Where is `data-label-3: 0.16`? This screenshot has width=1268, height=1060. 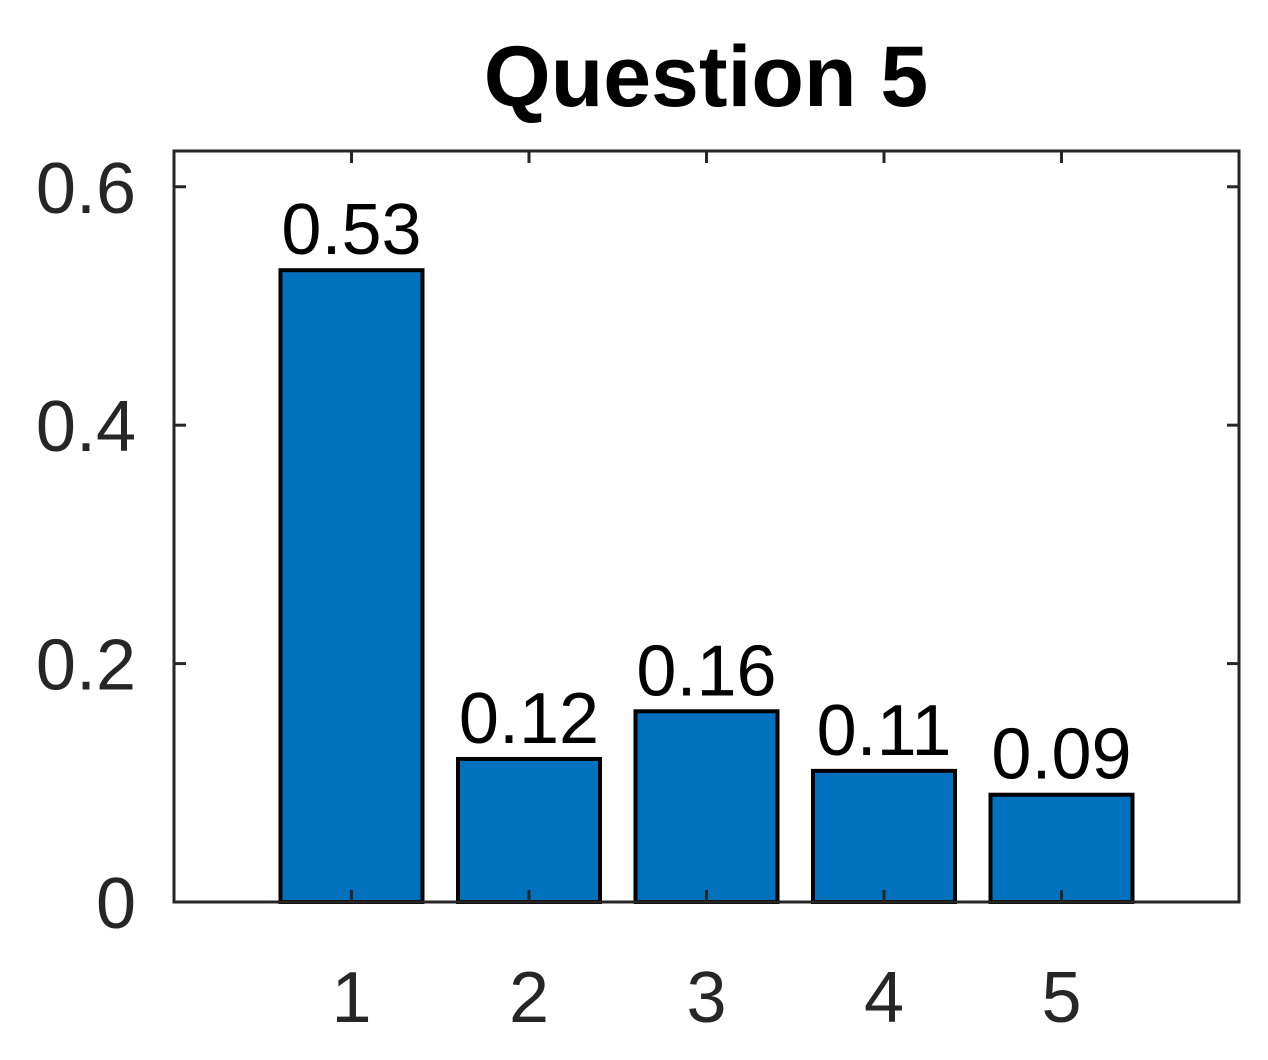 data-label-3: 0.16 is located at coordinates (706, 671).